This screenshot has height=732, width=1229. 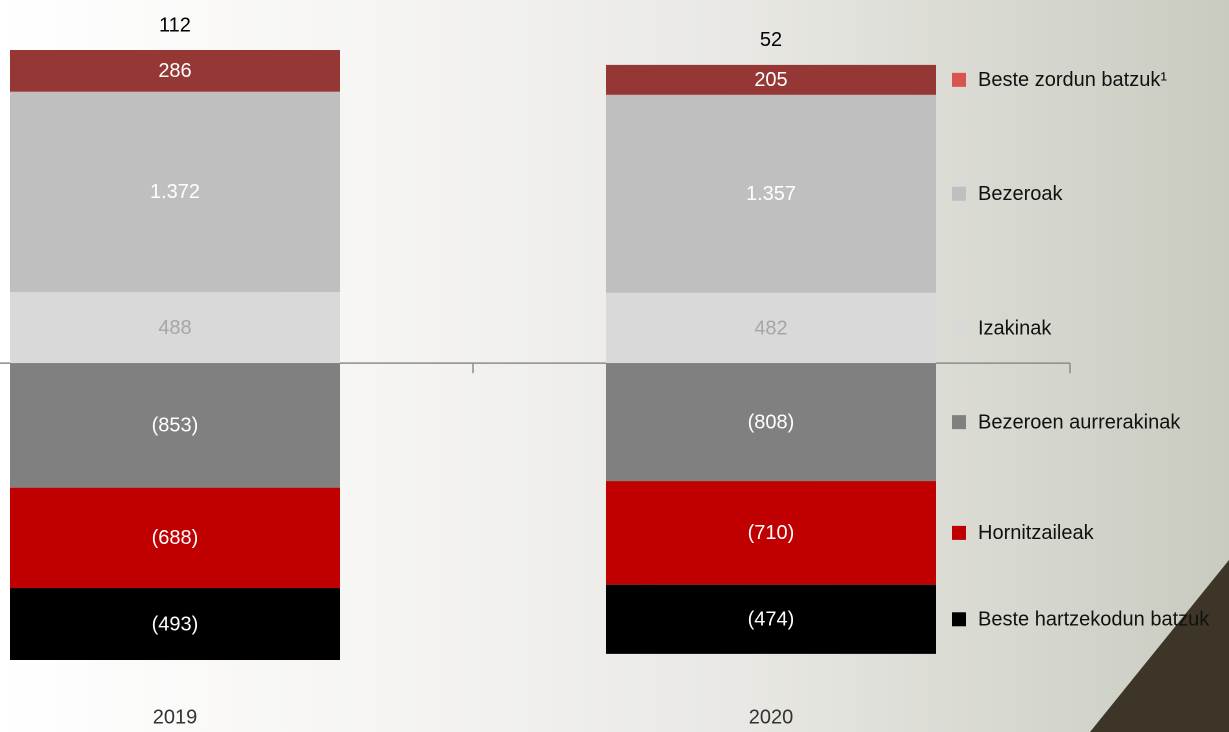 I want to click on value-label: (688), so click(x=175, y=538).